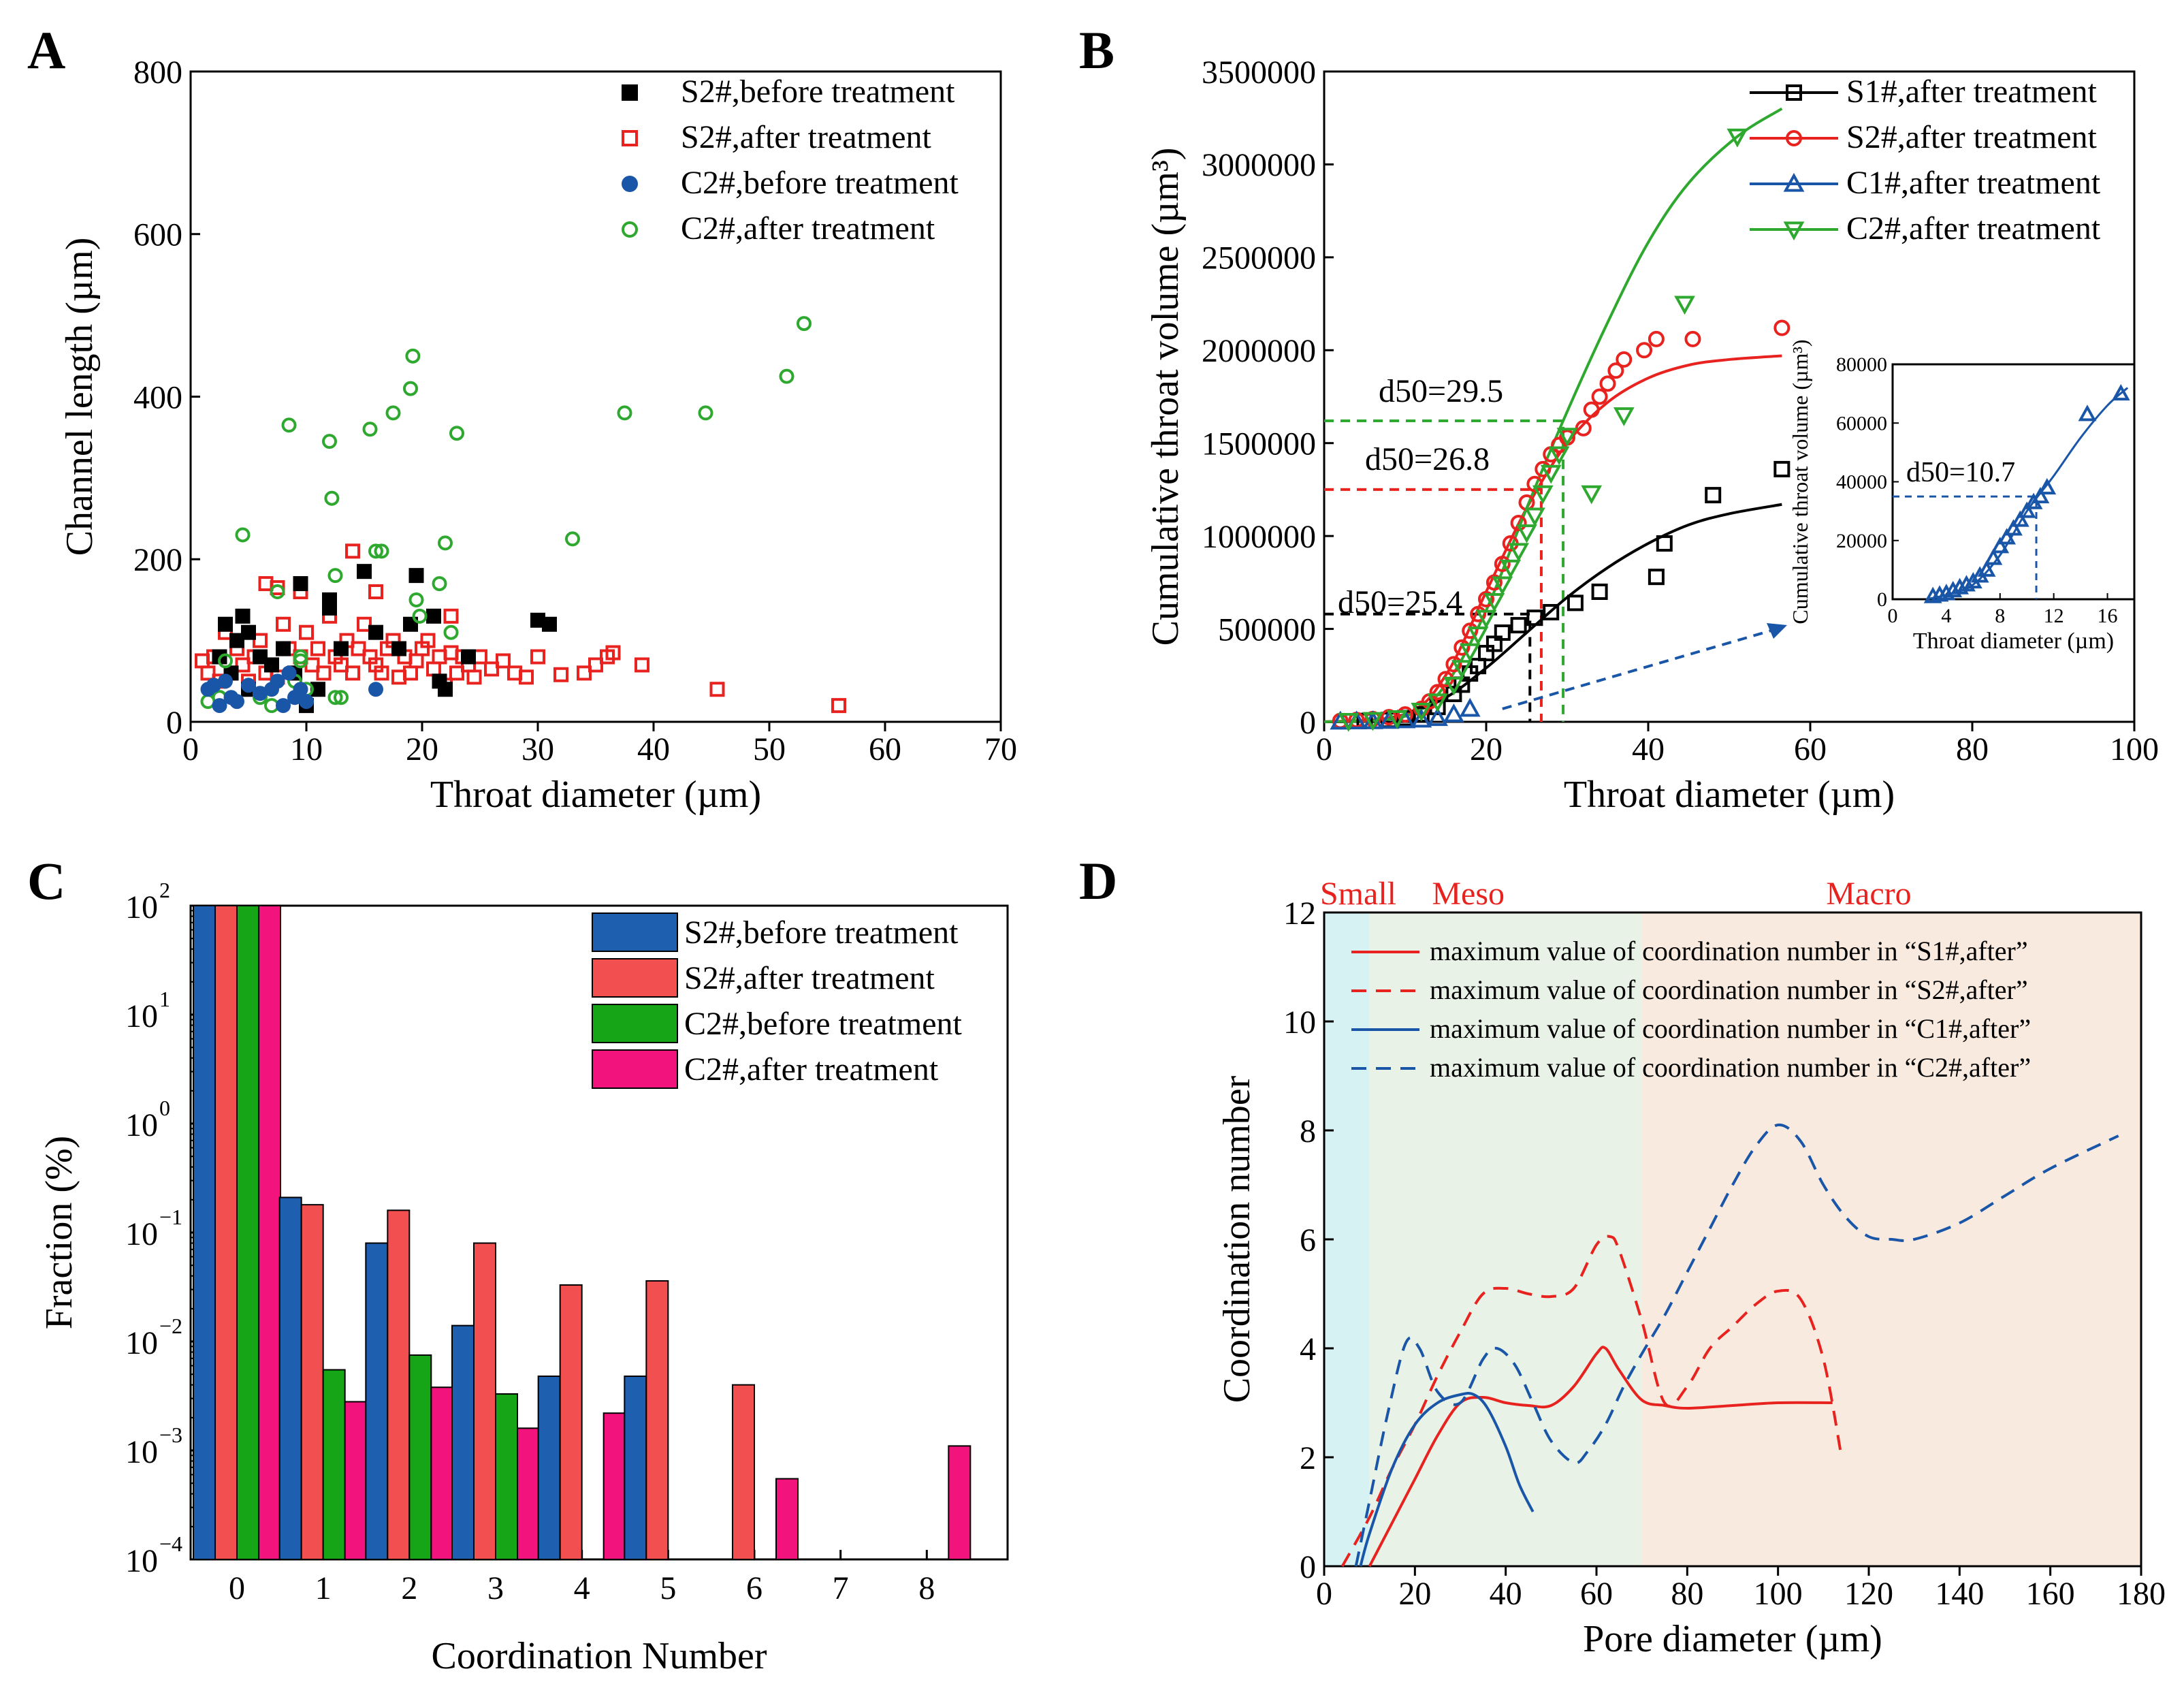 This screenshot has width=2184, height=1699. What do you see at coordinates (1259, 165) in the screenshot?
I see `y-tick-label: 3000000` at bounding box center [1259, 165].